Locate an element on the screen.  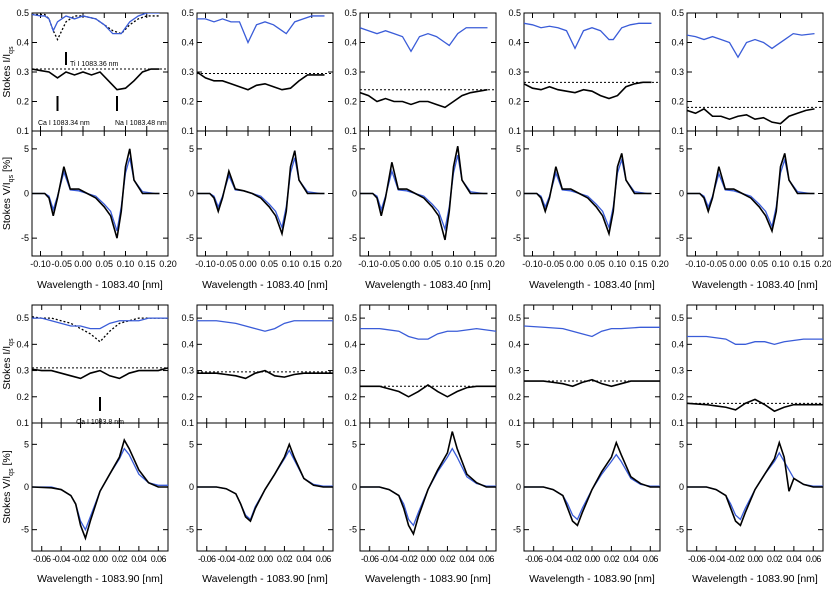
intensity-y-axis-label-subscript: qs is located at coordinates (11, 342).